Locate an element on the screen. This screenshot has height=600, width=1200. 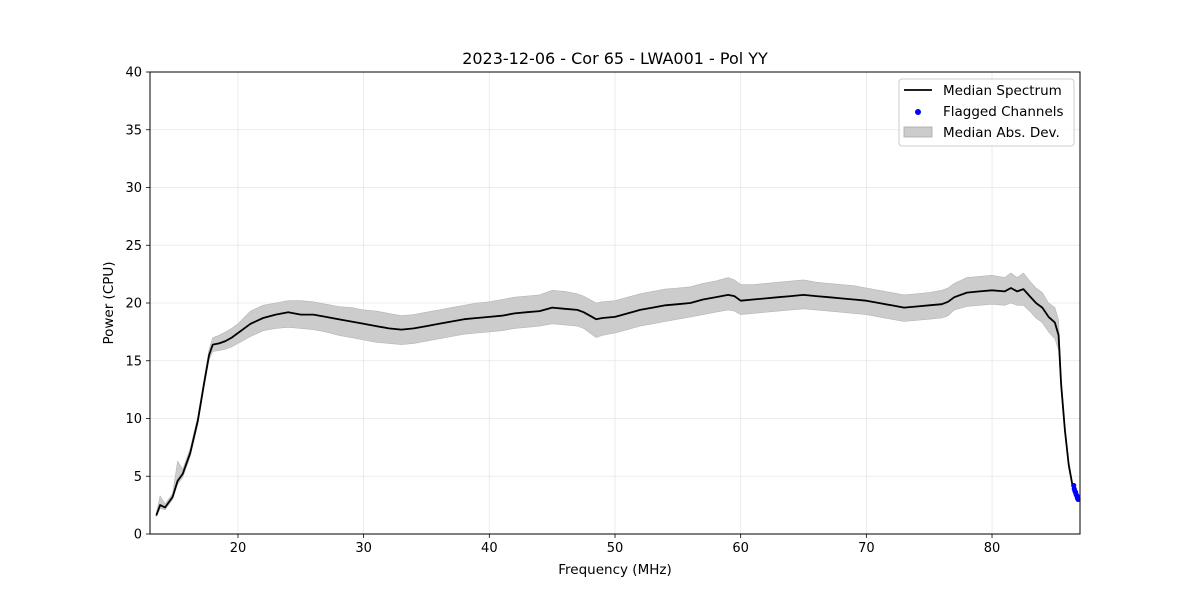
y-tick-label: 35 is located at coordinates (133, 130).